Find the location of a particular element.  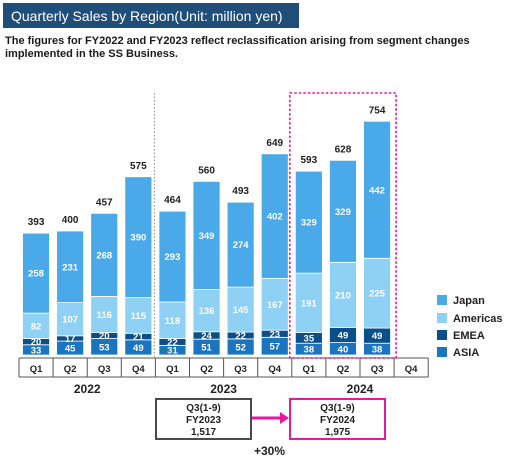

fy2023-period: Q3(1-9) is located at coordinates (203, 408).